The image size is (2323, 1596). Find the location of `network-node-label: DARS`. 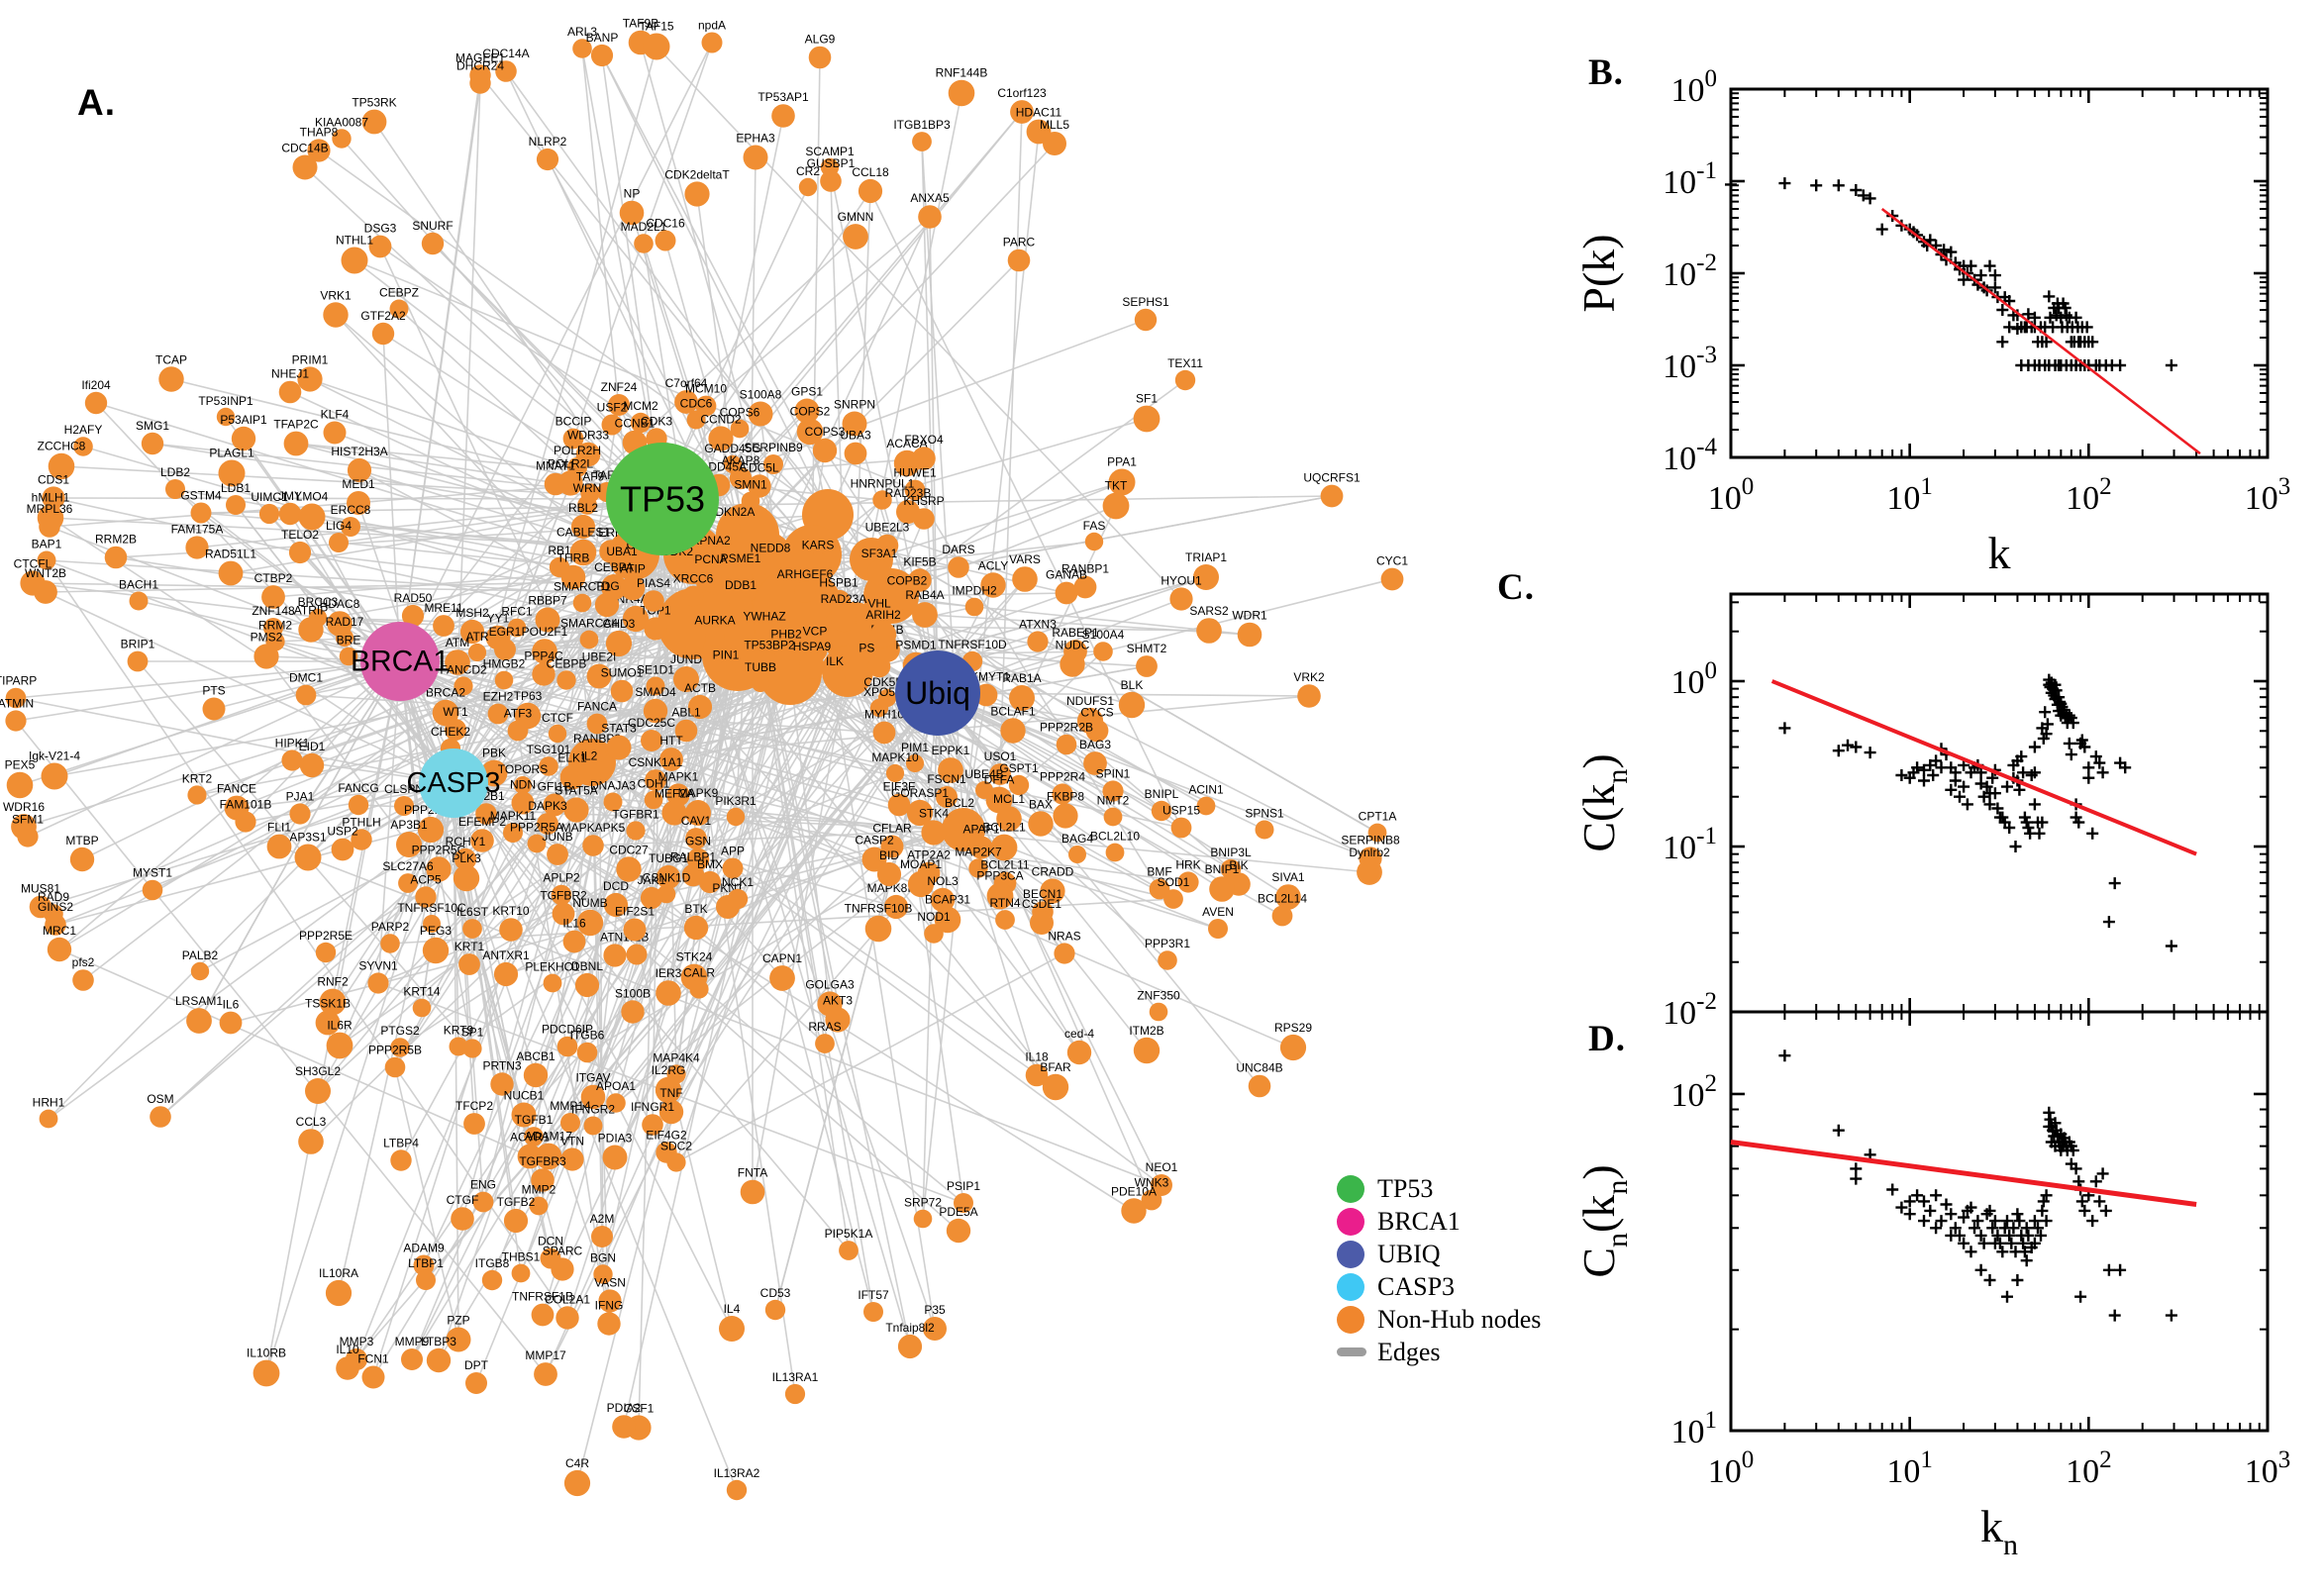

network-node-label: DARS is located at coordinates (958, 549).